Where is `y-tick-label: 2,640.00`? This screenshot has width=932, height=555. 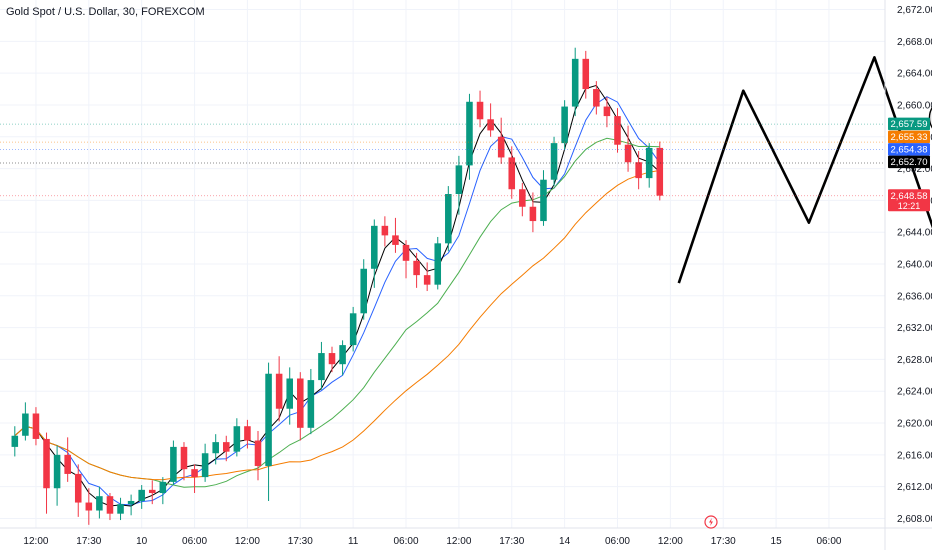
y-tick-label: 2,640.00 is located at coordinates (914, 265).